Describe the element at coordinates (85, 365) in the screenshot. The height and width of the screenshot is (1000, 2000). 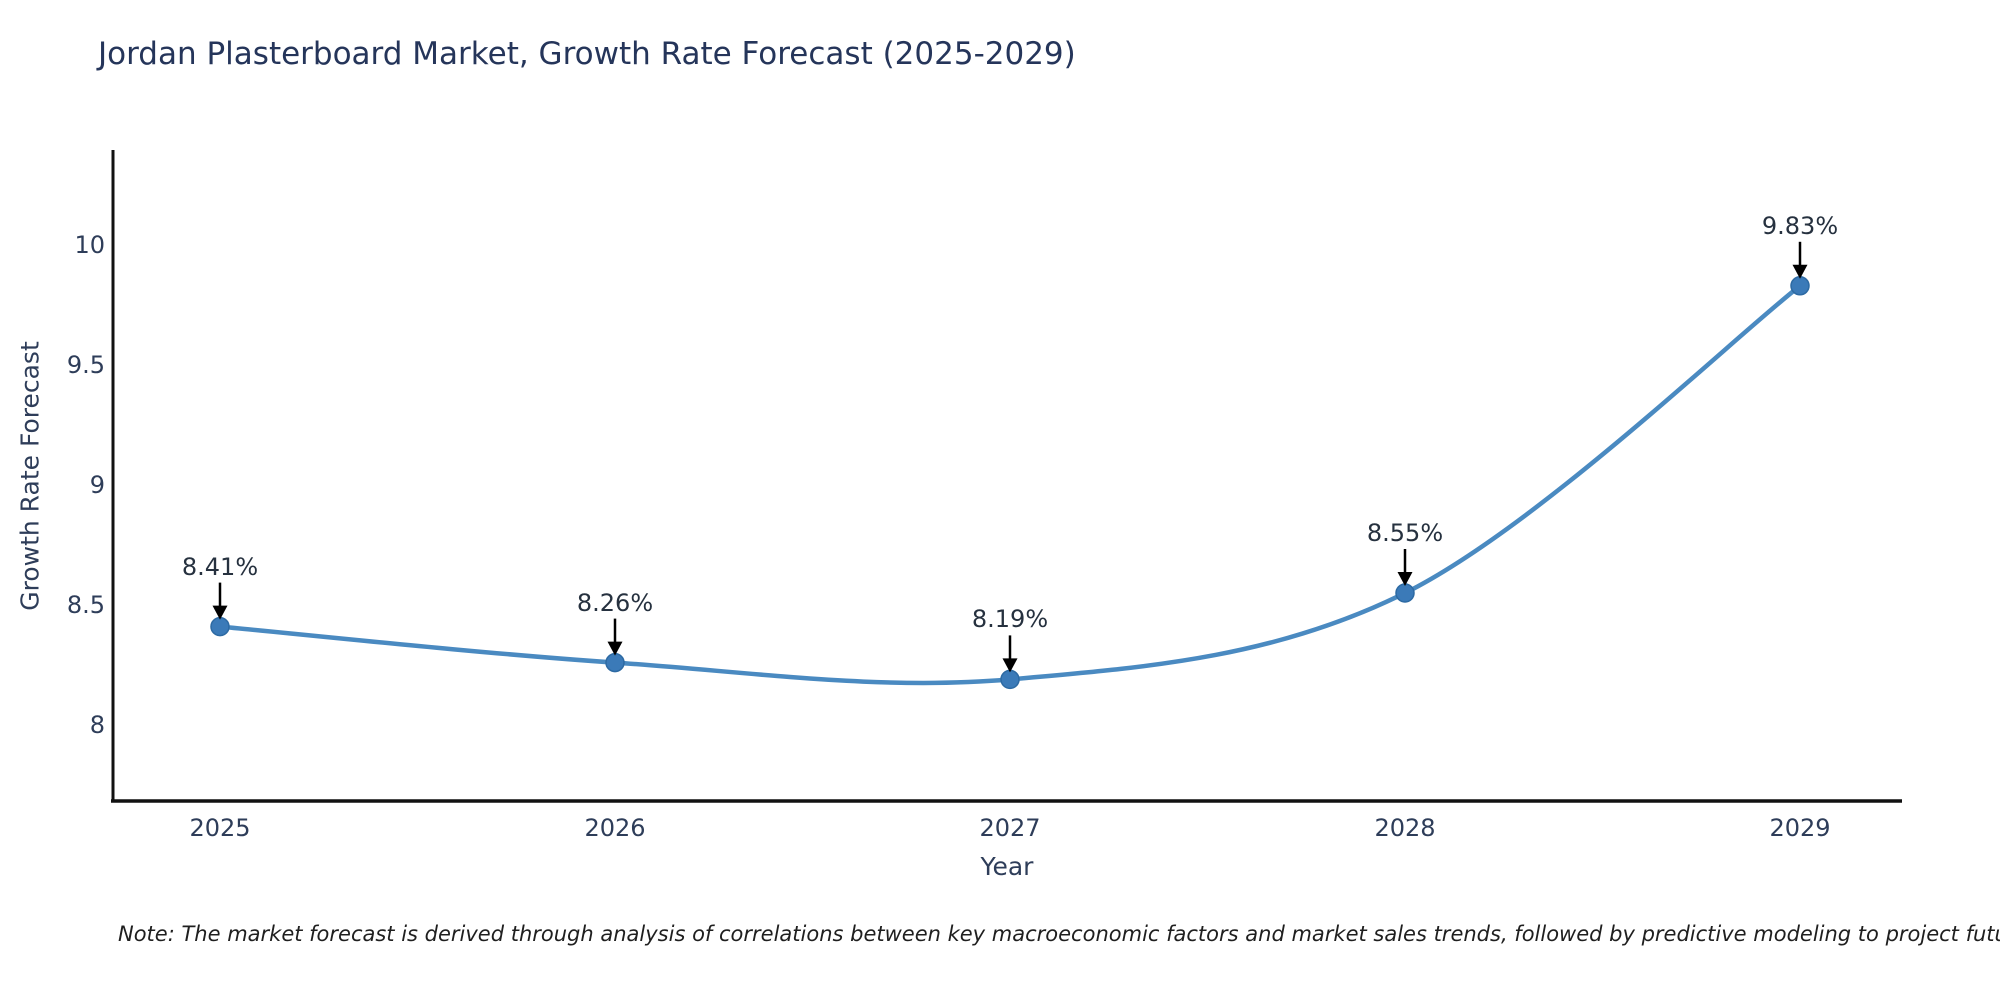
I see `y-tick-label: 9.5` at that location.